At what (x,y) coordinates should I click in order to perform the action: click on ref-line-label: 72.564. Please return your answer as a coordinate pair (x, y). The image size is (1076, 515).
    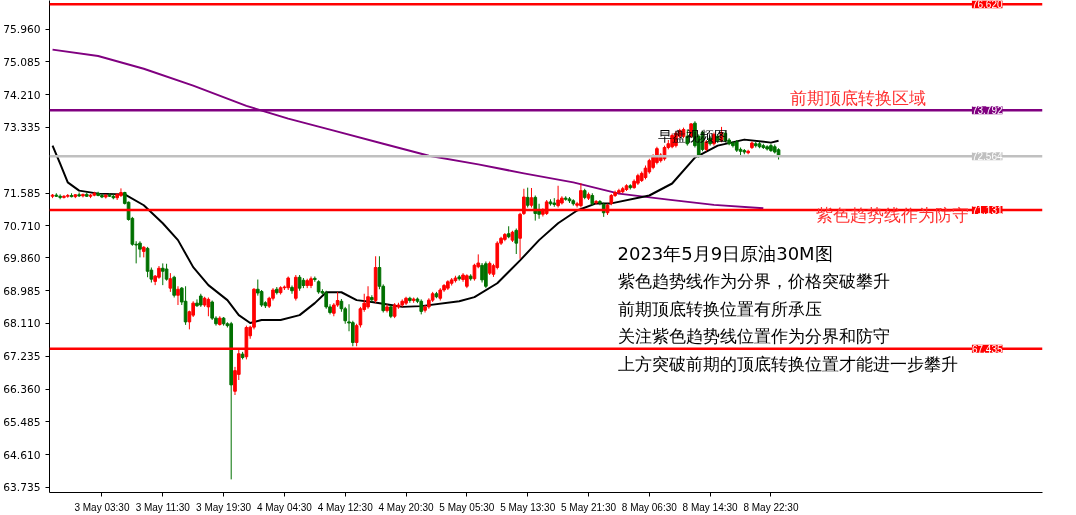
    Looking at the image, I should click on (987, 157).